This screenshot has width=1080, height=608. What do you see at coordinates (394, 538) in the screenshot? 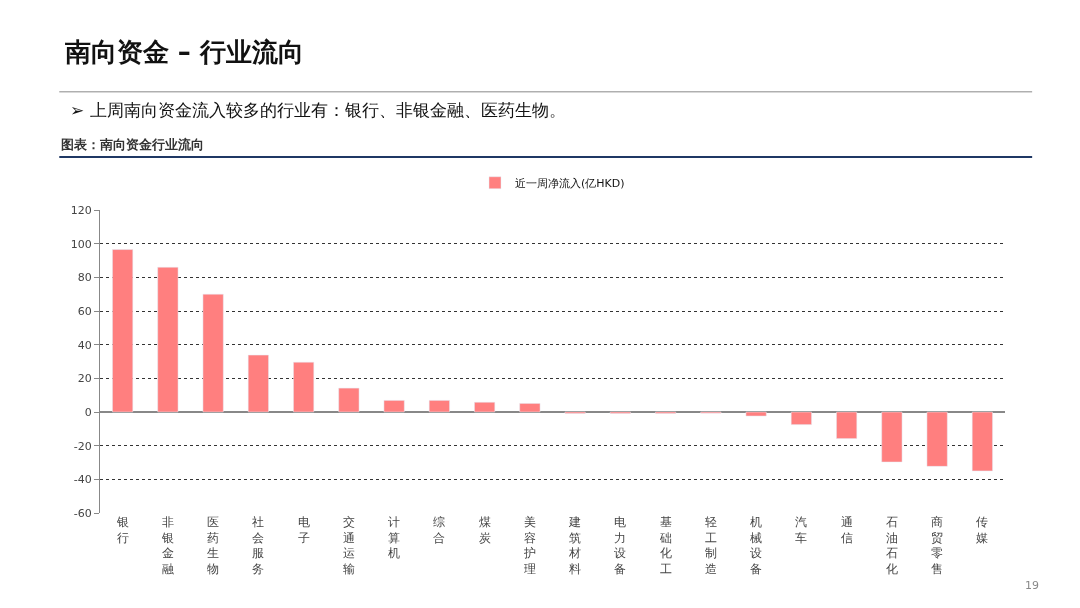
I see `x-tick-label: 计算机` at bounding box center [394, 538].